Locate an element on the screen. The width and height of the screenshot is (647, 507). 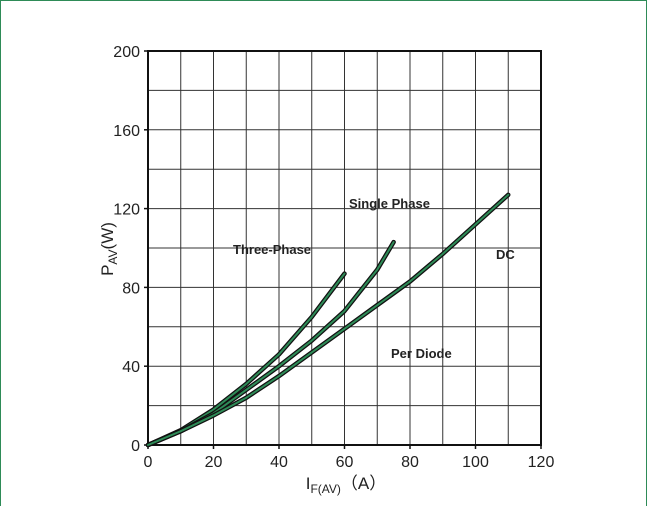
x-tick-label: 20 is located at coordinates (214, 462).